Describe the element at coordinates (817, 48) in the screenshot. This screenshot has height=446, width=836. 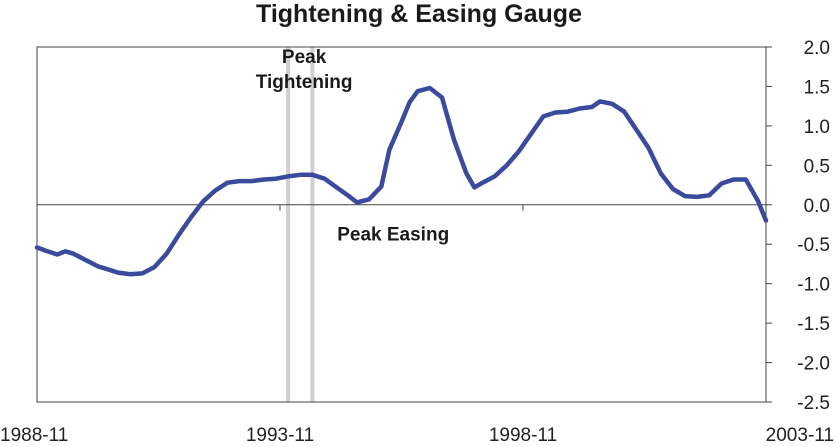
I see `y-tick-label: 2.0` at that location.